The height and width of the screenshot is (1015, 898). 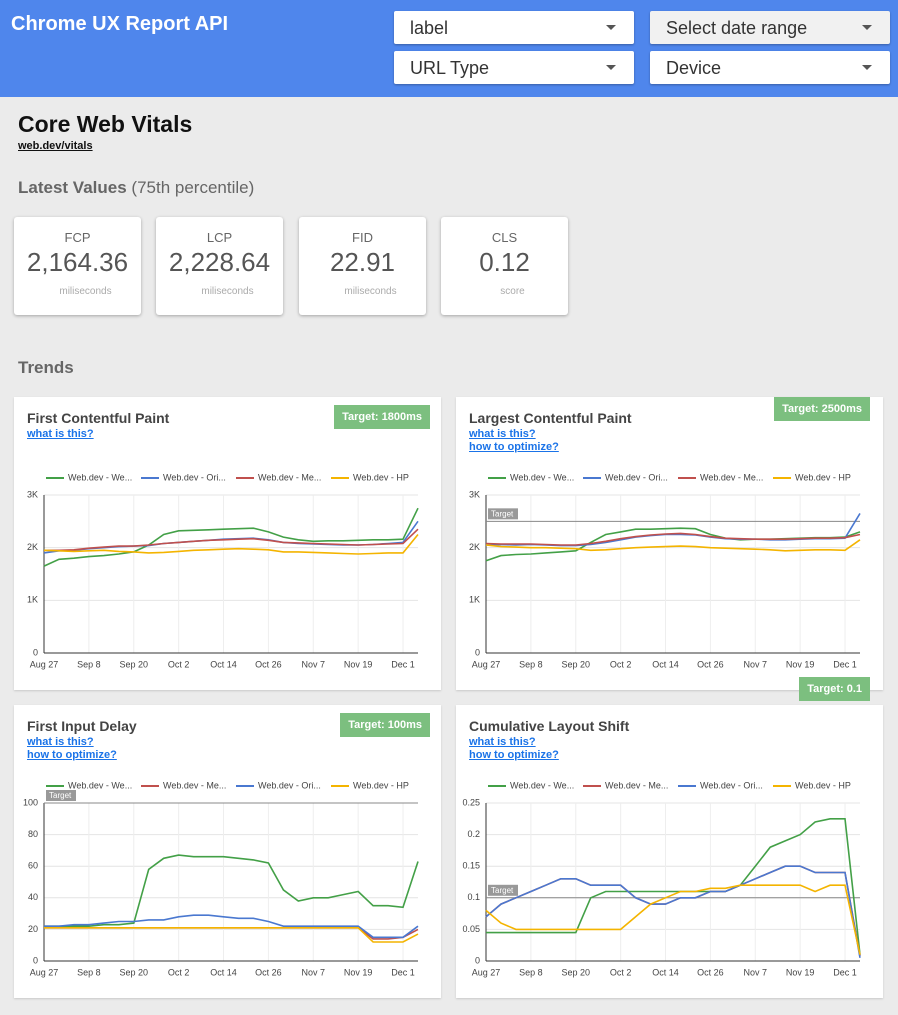 I want to click on vitals-link: web.dev/vitals, so click(x=55, y=146).